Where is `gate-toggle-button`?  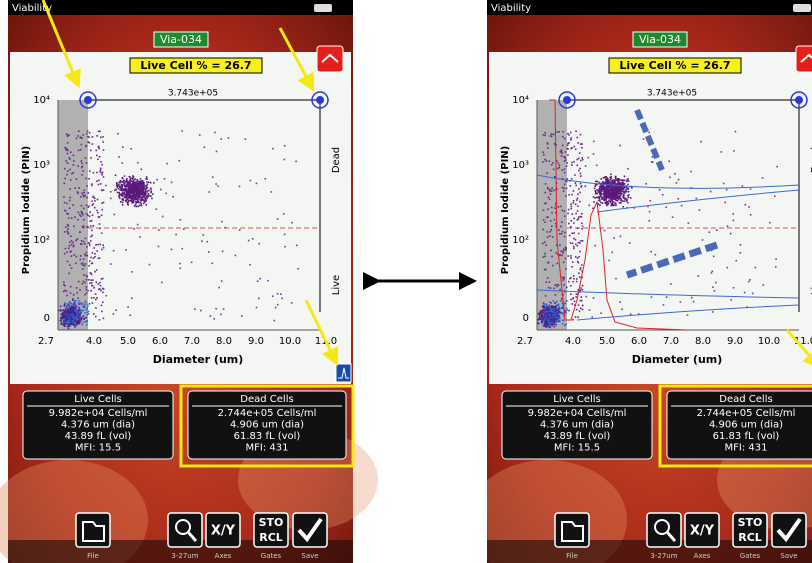
gate-toggle-button is located at coordinates (330, 59).